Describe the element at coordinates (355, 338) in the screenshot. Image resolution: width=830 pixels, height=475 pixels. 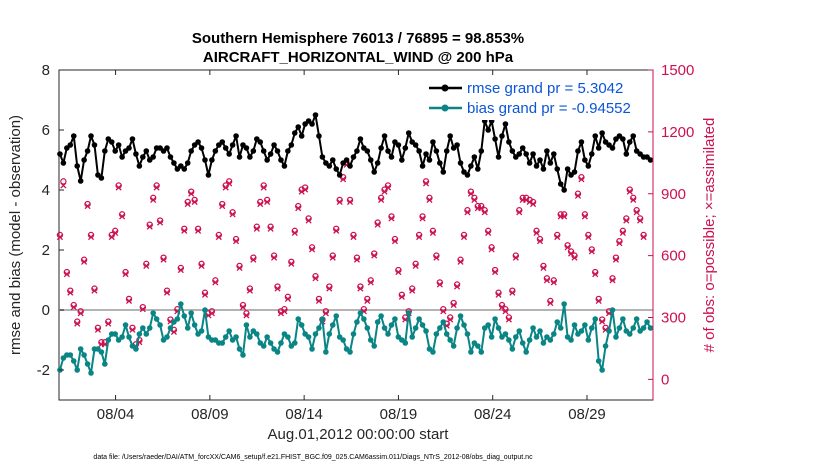
I see `bias-series-line` at that location.